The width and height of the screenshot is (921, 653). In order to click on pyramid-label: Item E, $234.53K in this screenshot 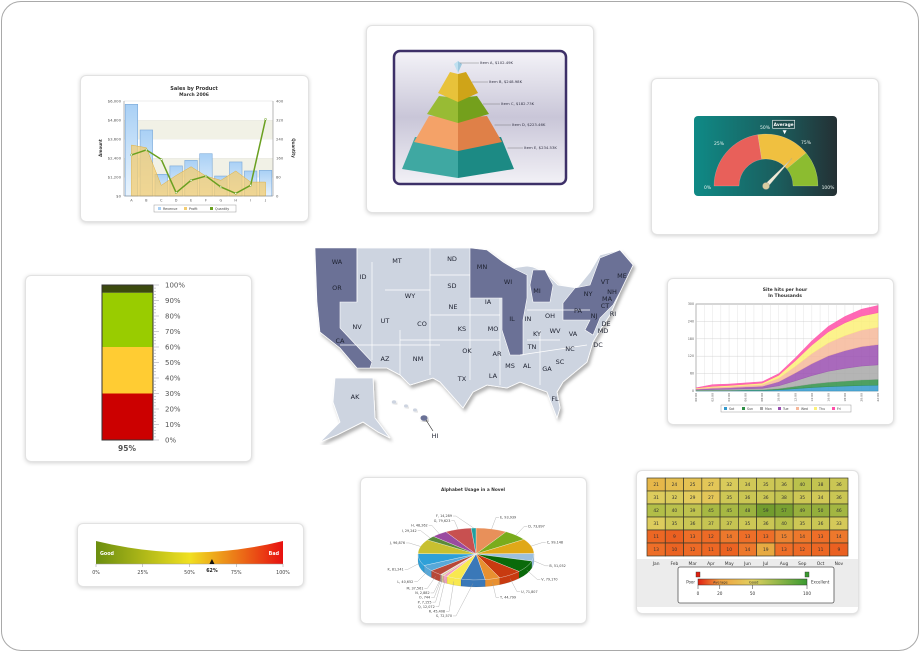, I will do `click(540, 147)`.